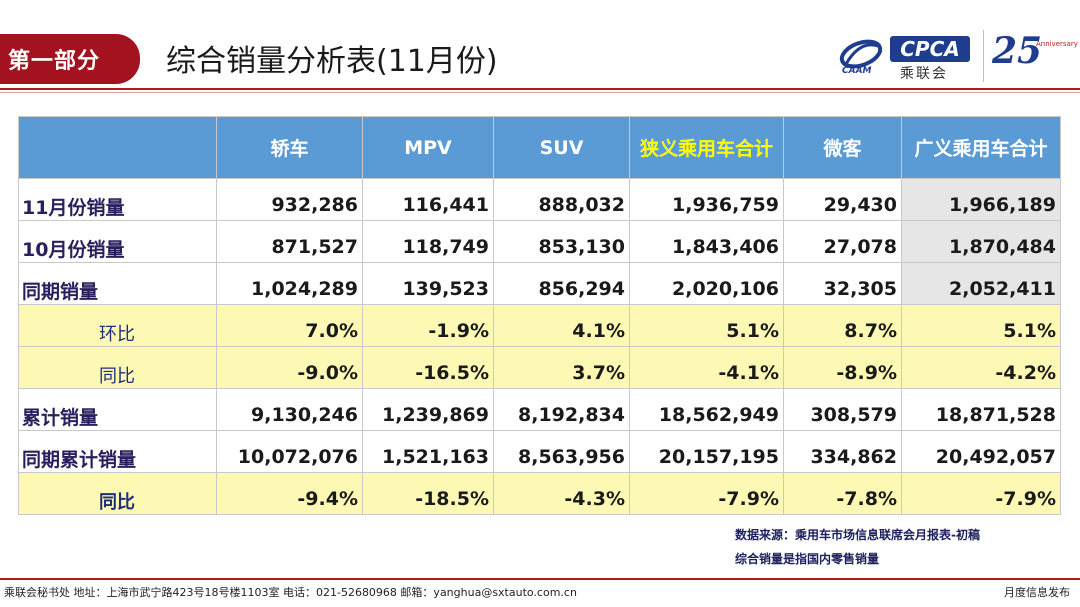 This screenshot has height=607, width=1080. I want to click on column-header: 广义乘用车合计, so click(981, 147).